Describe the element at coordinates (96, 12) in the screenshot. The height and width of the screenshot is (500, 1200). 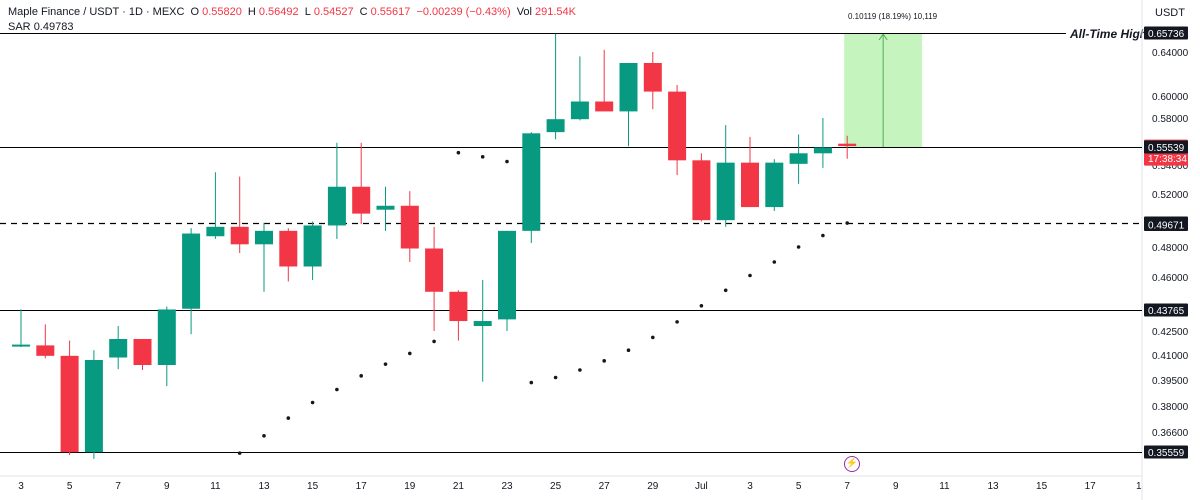
I see `symbol-title: Maple Finance / USDT · 1D · MEXC` at that location.